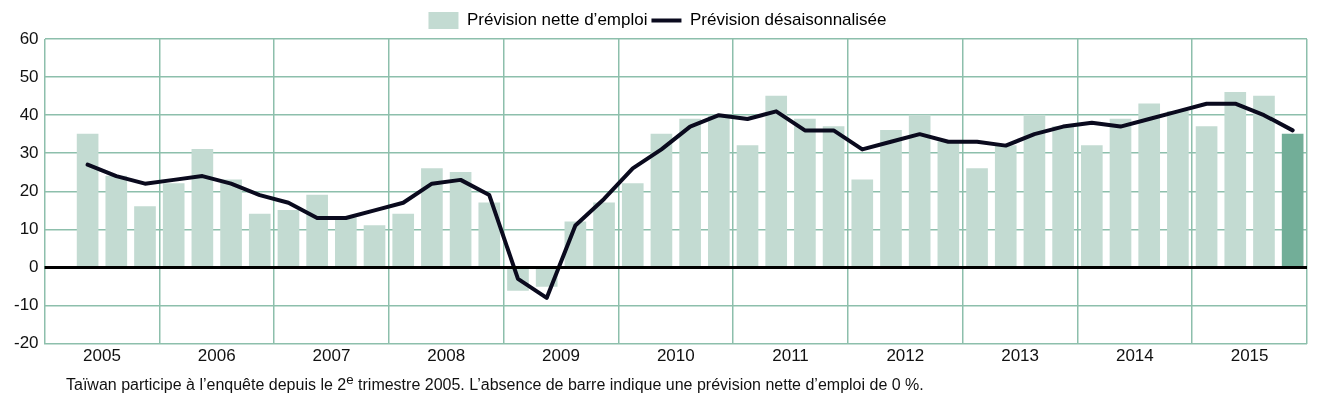 Image resolution: width=1321 pixels, height=404 pixels. Describe the element at coordinates (788, 20) in the screenshot. I see `legend-label: Prévision désaisonnalisée` at that location.